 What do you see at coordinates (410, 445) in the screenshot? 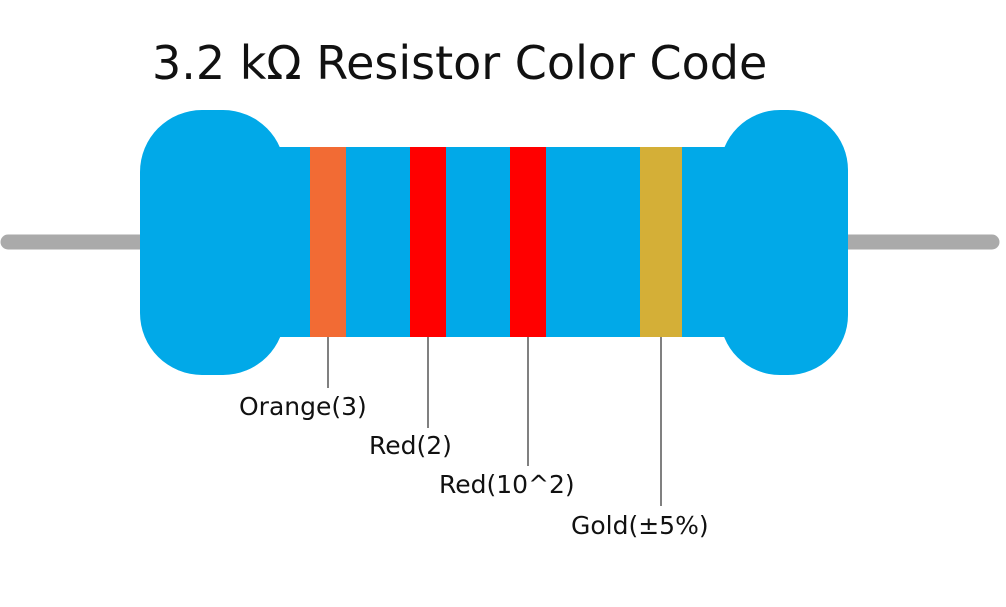
I see `band-label-2: Red(2)` at bounding box center [410, 445].